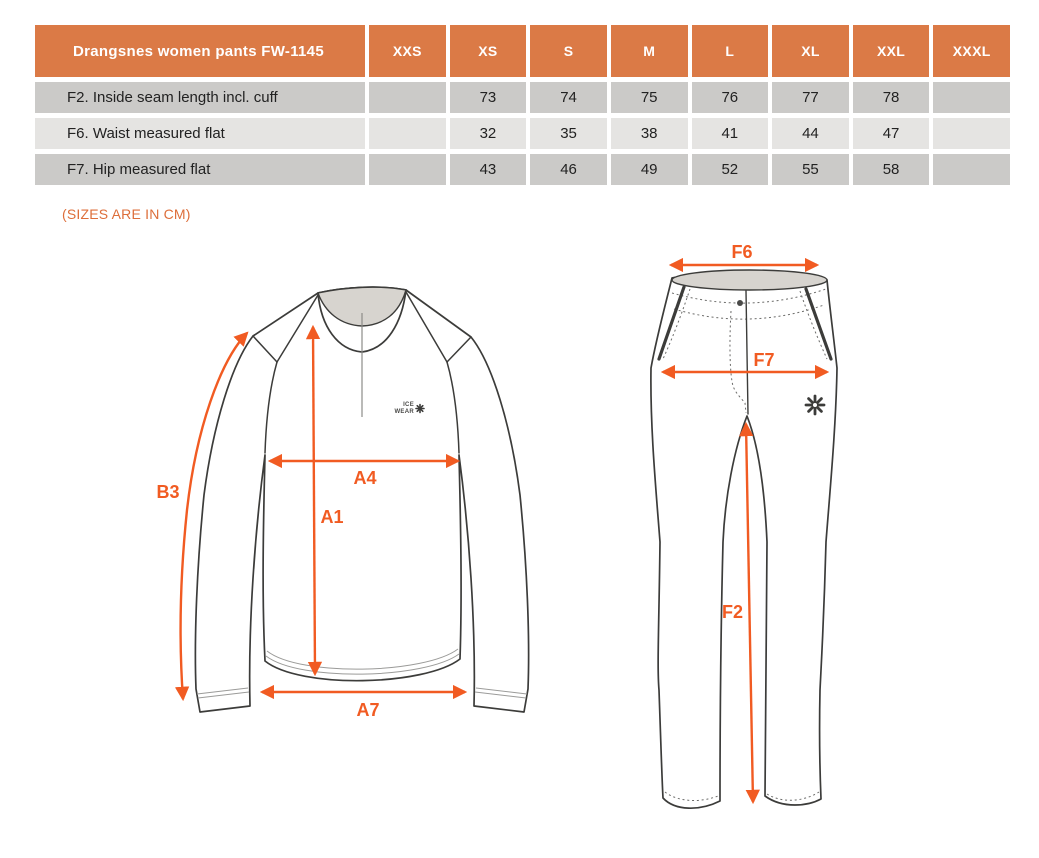 This screenshot has height=858, width=1039. What do you see at coordinates (810, 169) in the screenshot?
I see `size-value-cell: 55` at bounding box center [810, 169].